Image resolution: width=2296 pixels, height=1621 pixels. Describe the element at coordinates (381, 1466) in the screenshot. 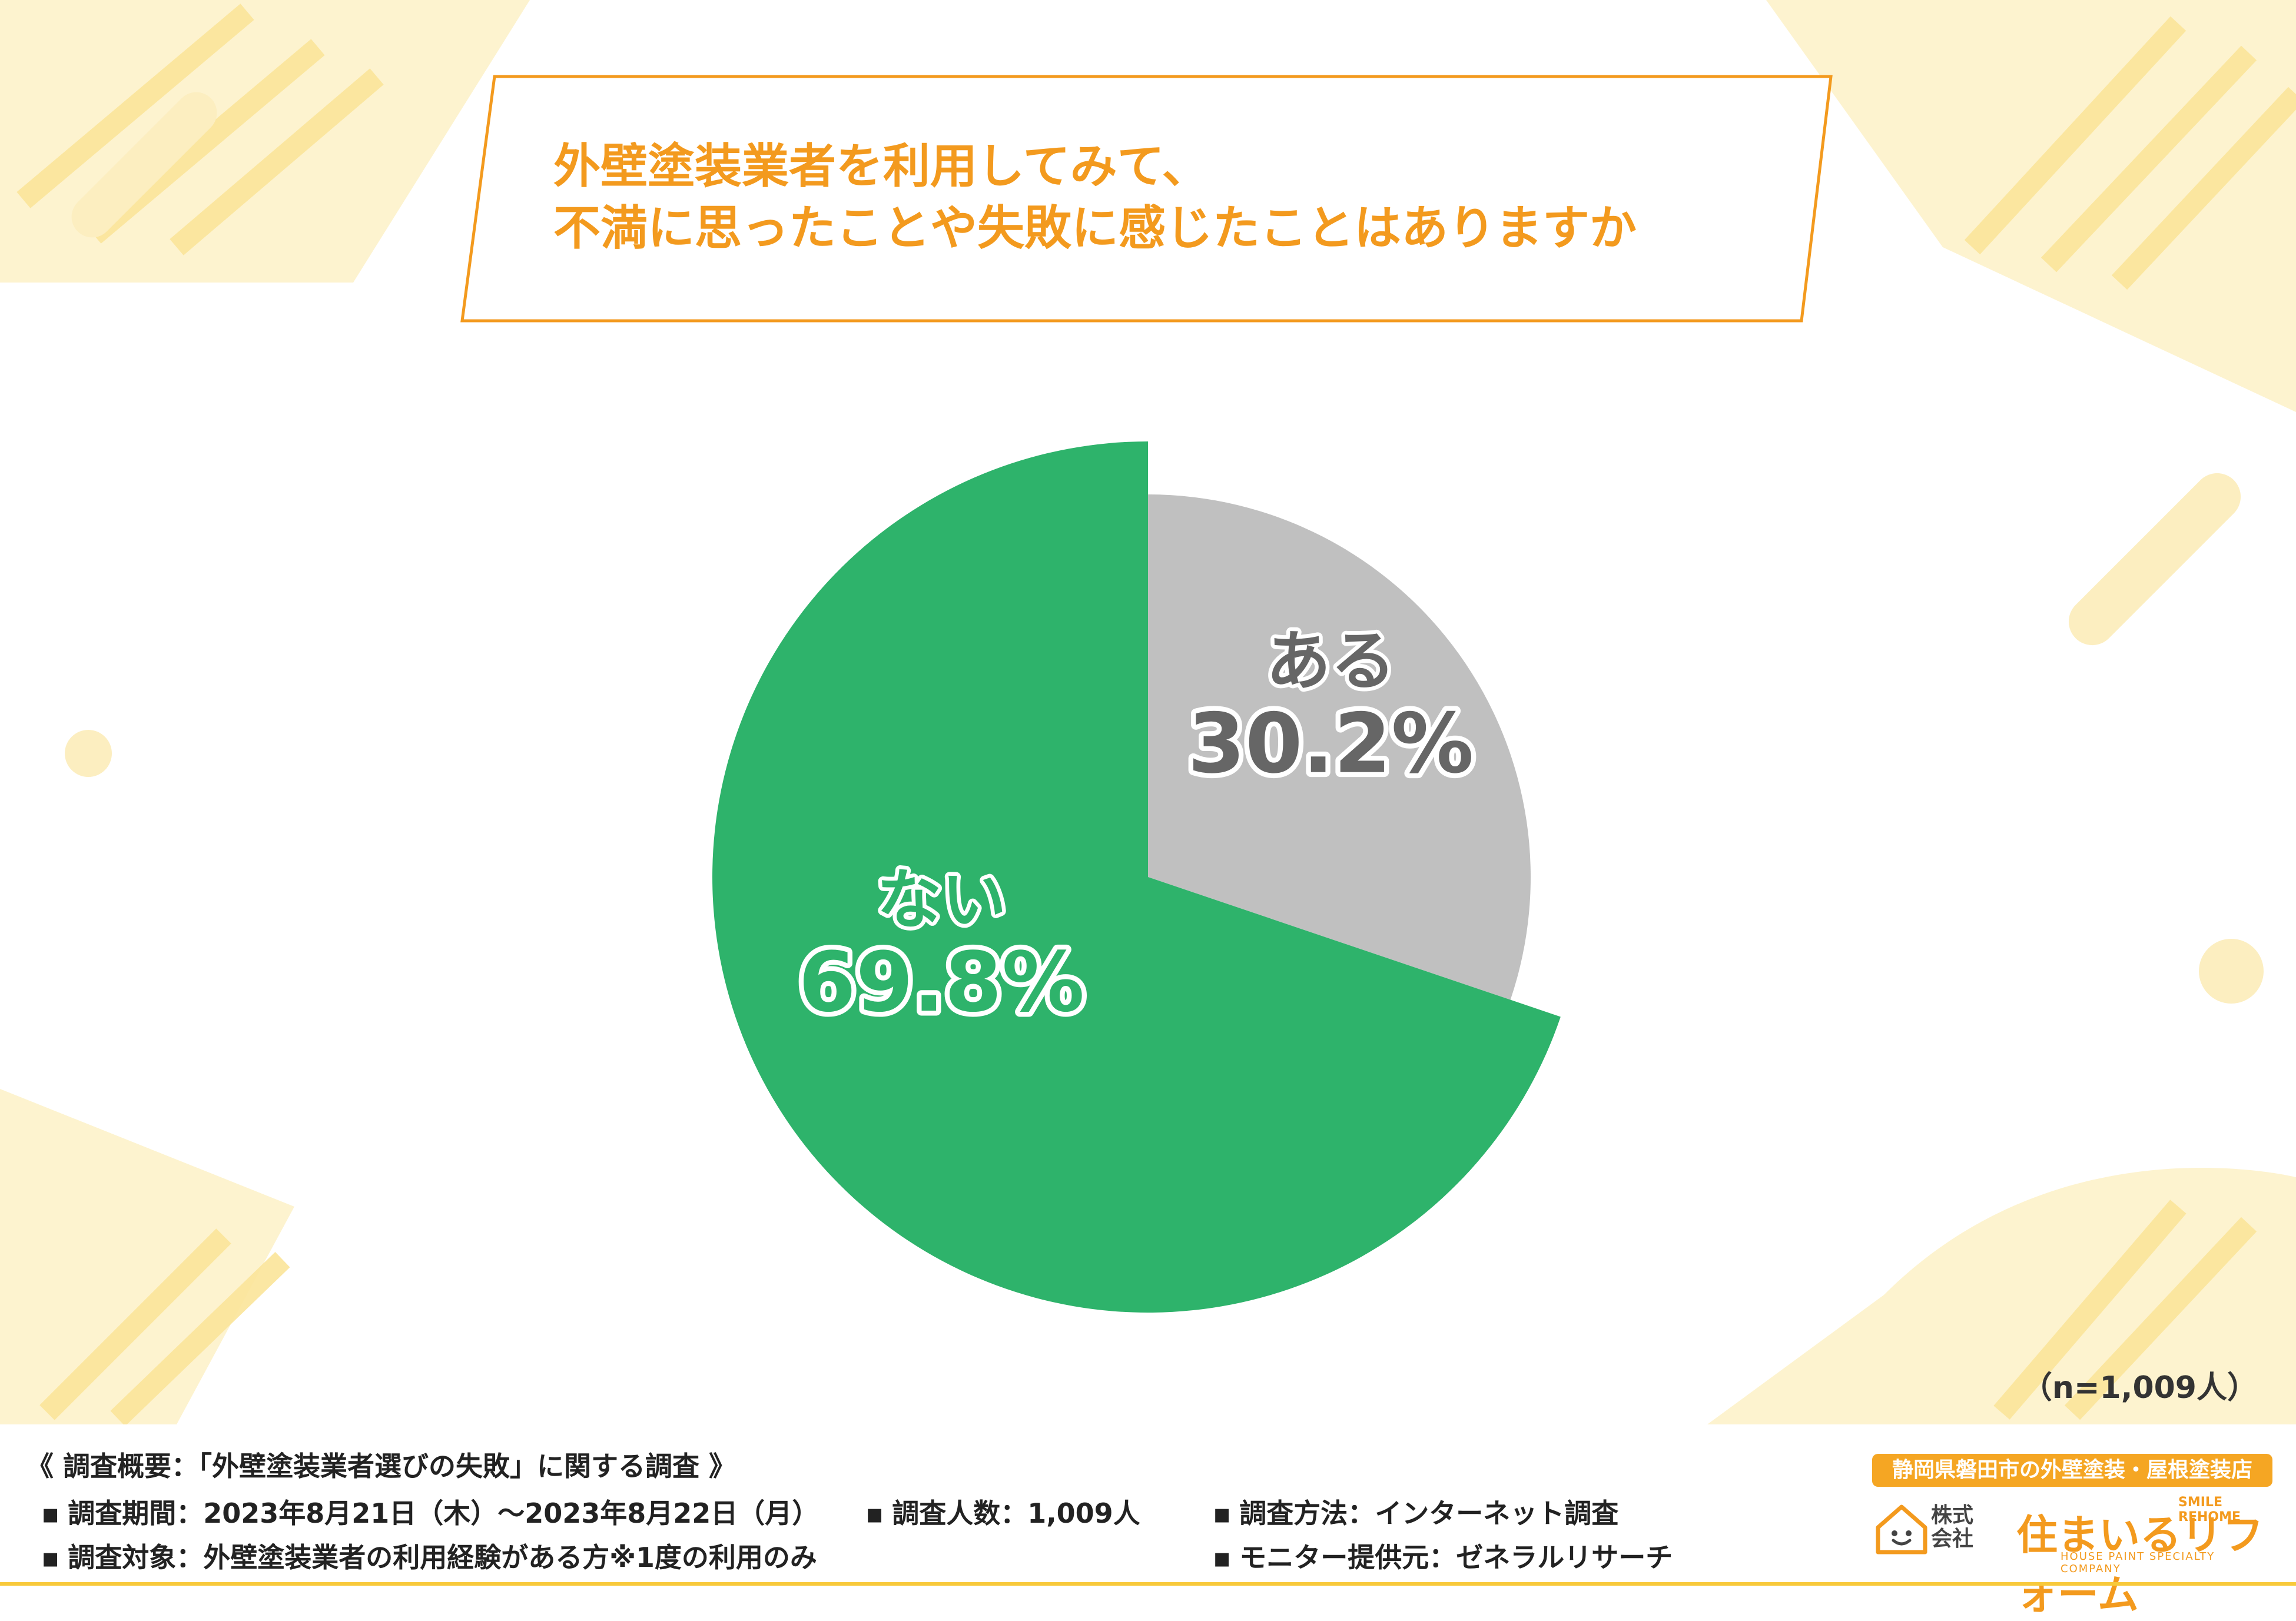

I see `survey-title: 《 調査概要：「外壁塗装業者選びの失敗」に関する調査 》` at that location.